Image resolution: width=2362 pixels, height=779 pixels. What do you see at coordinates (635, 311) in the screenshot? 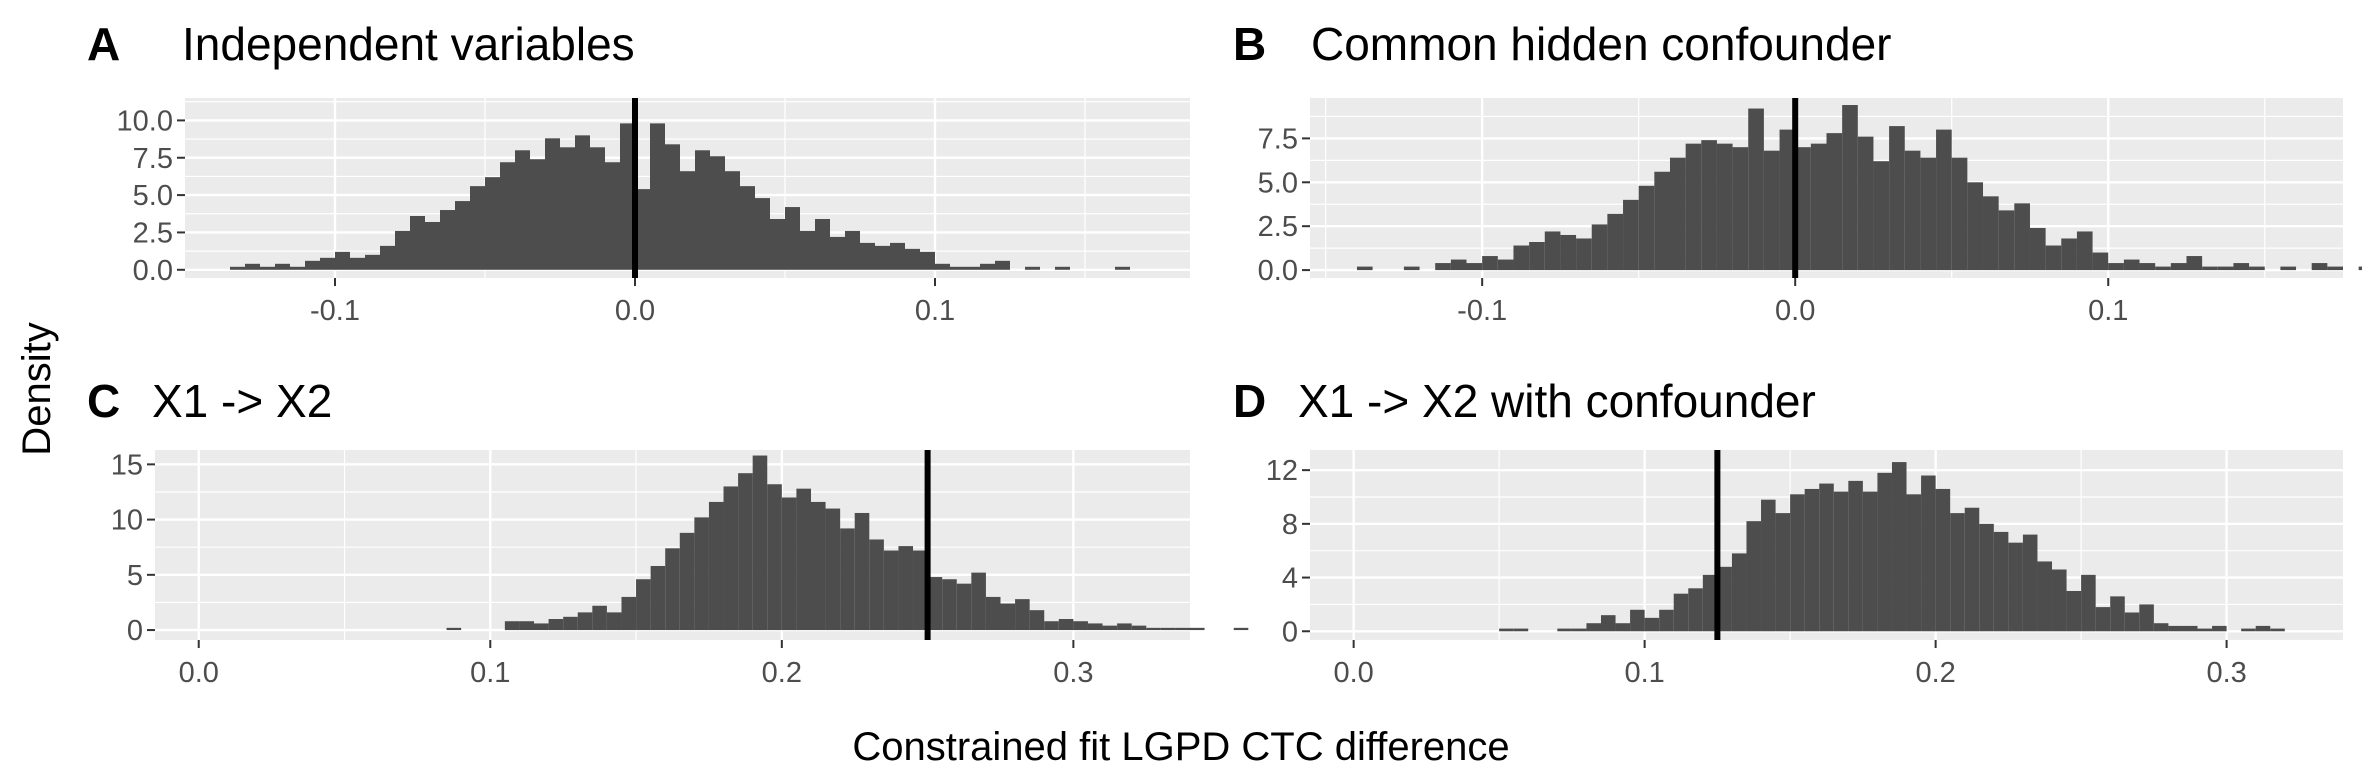
I see `panel-a-x-tick-label: 0.0` at bounding box center [635, 311].